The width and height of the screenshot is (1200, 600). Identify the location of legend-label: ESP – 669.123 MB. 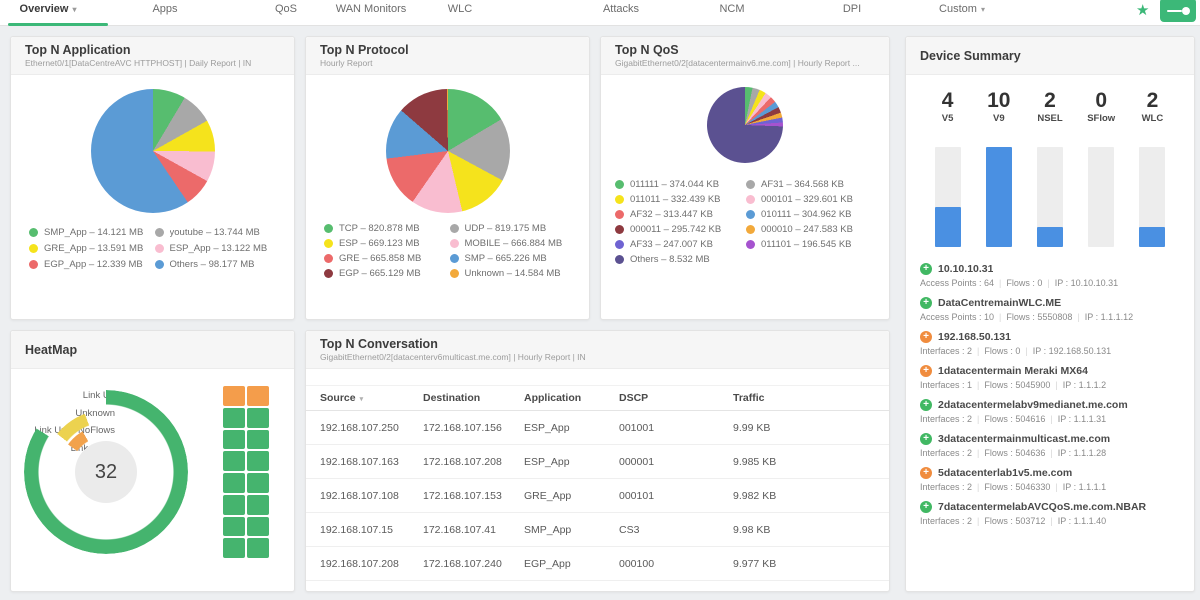
(379, 243).